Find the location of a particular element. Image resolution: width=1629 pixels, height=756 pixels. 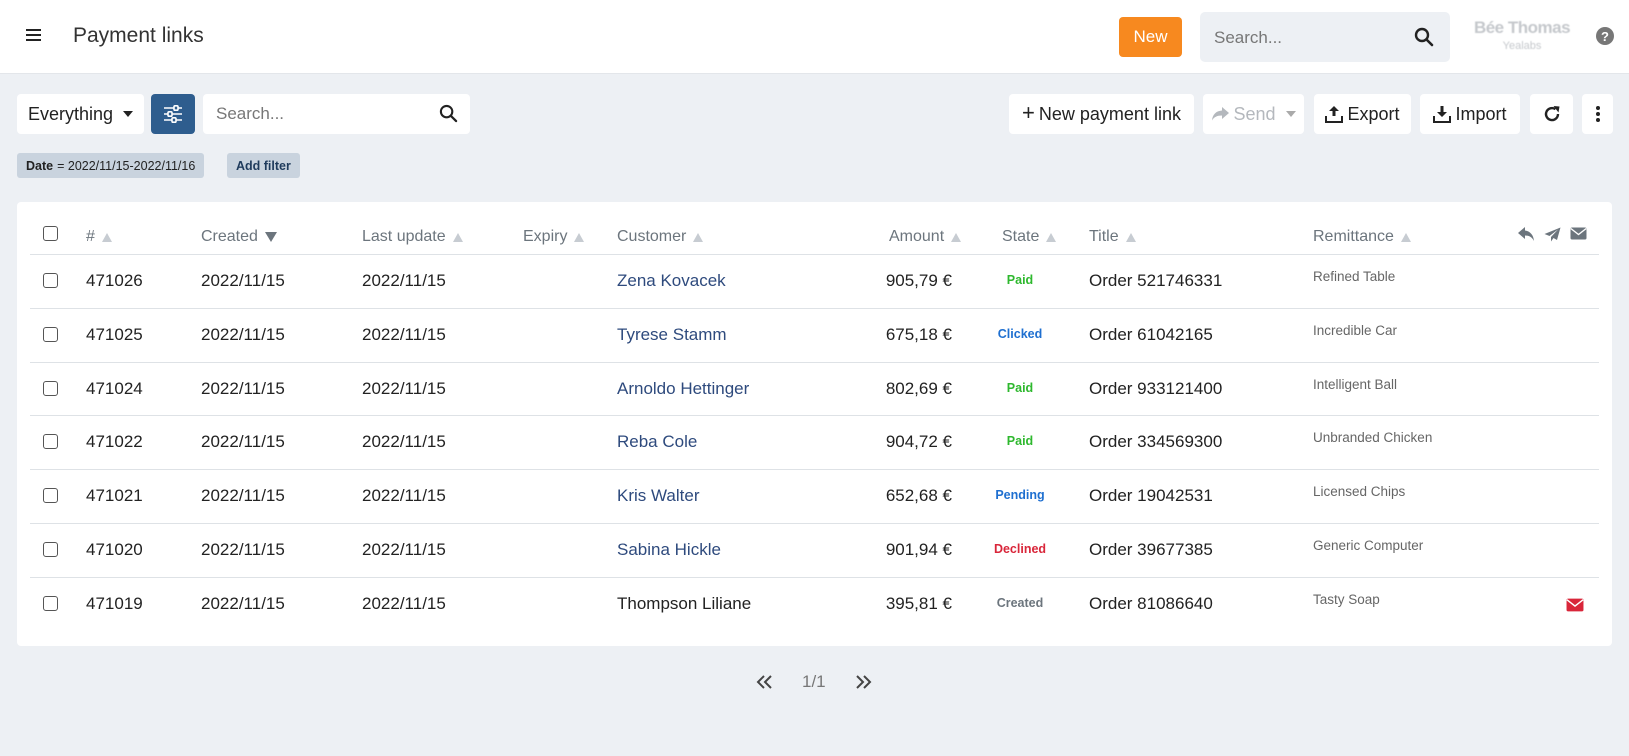

column-header-expiry: Expiry is located at coordinates (554, 237).